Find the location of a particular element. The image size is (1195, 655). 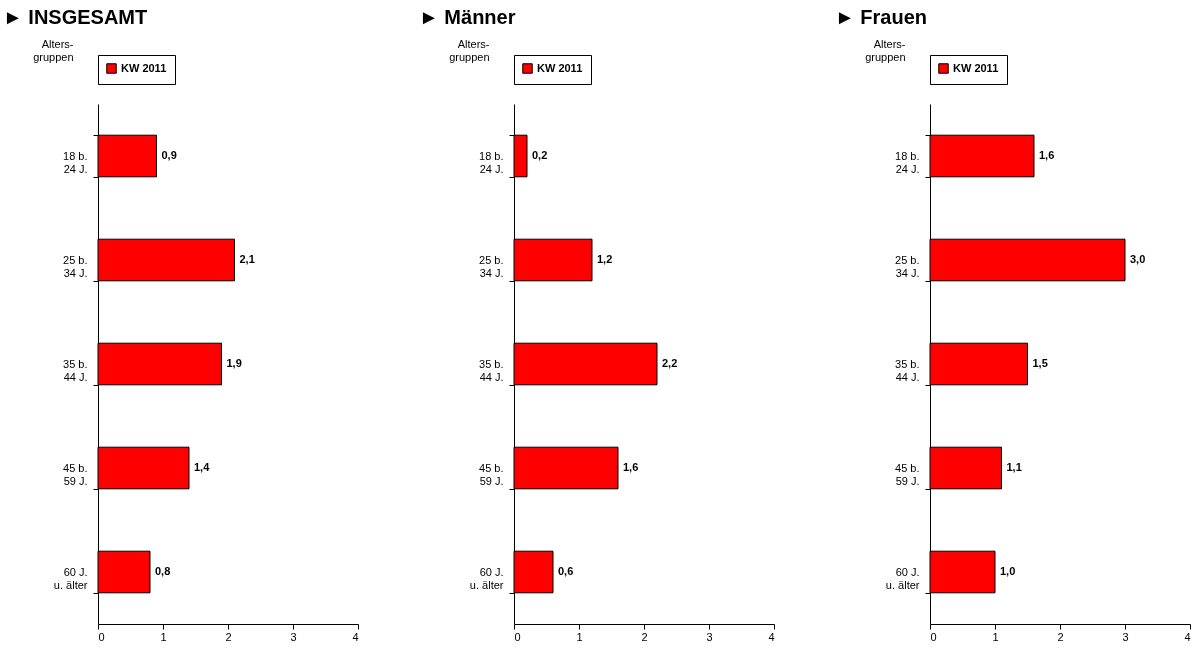

data-label: 1,2 is located at coordinates (605, 259).